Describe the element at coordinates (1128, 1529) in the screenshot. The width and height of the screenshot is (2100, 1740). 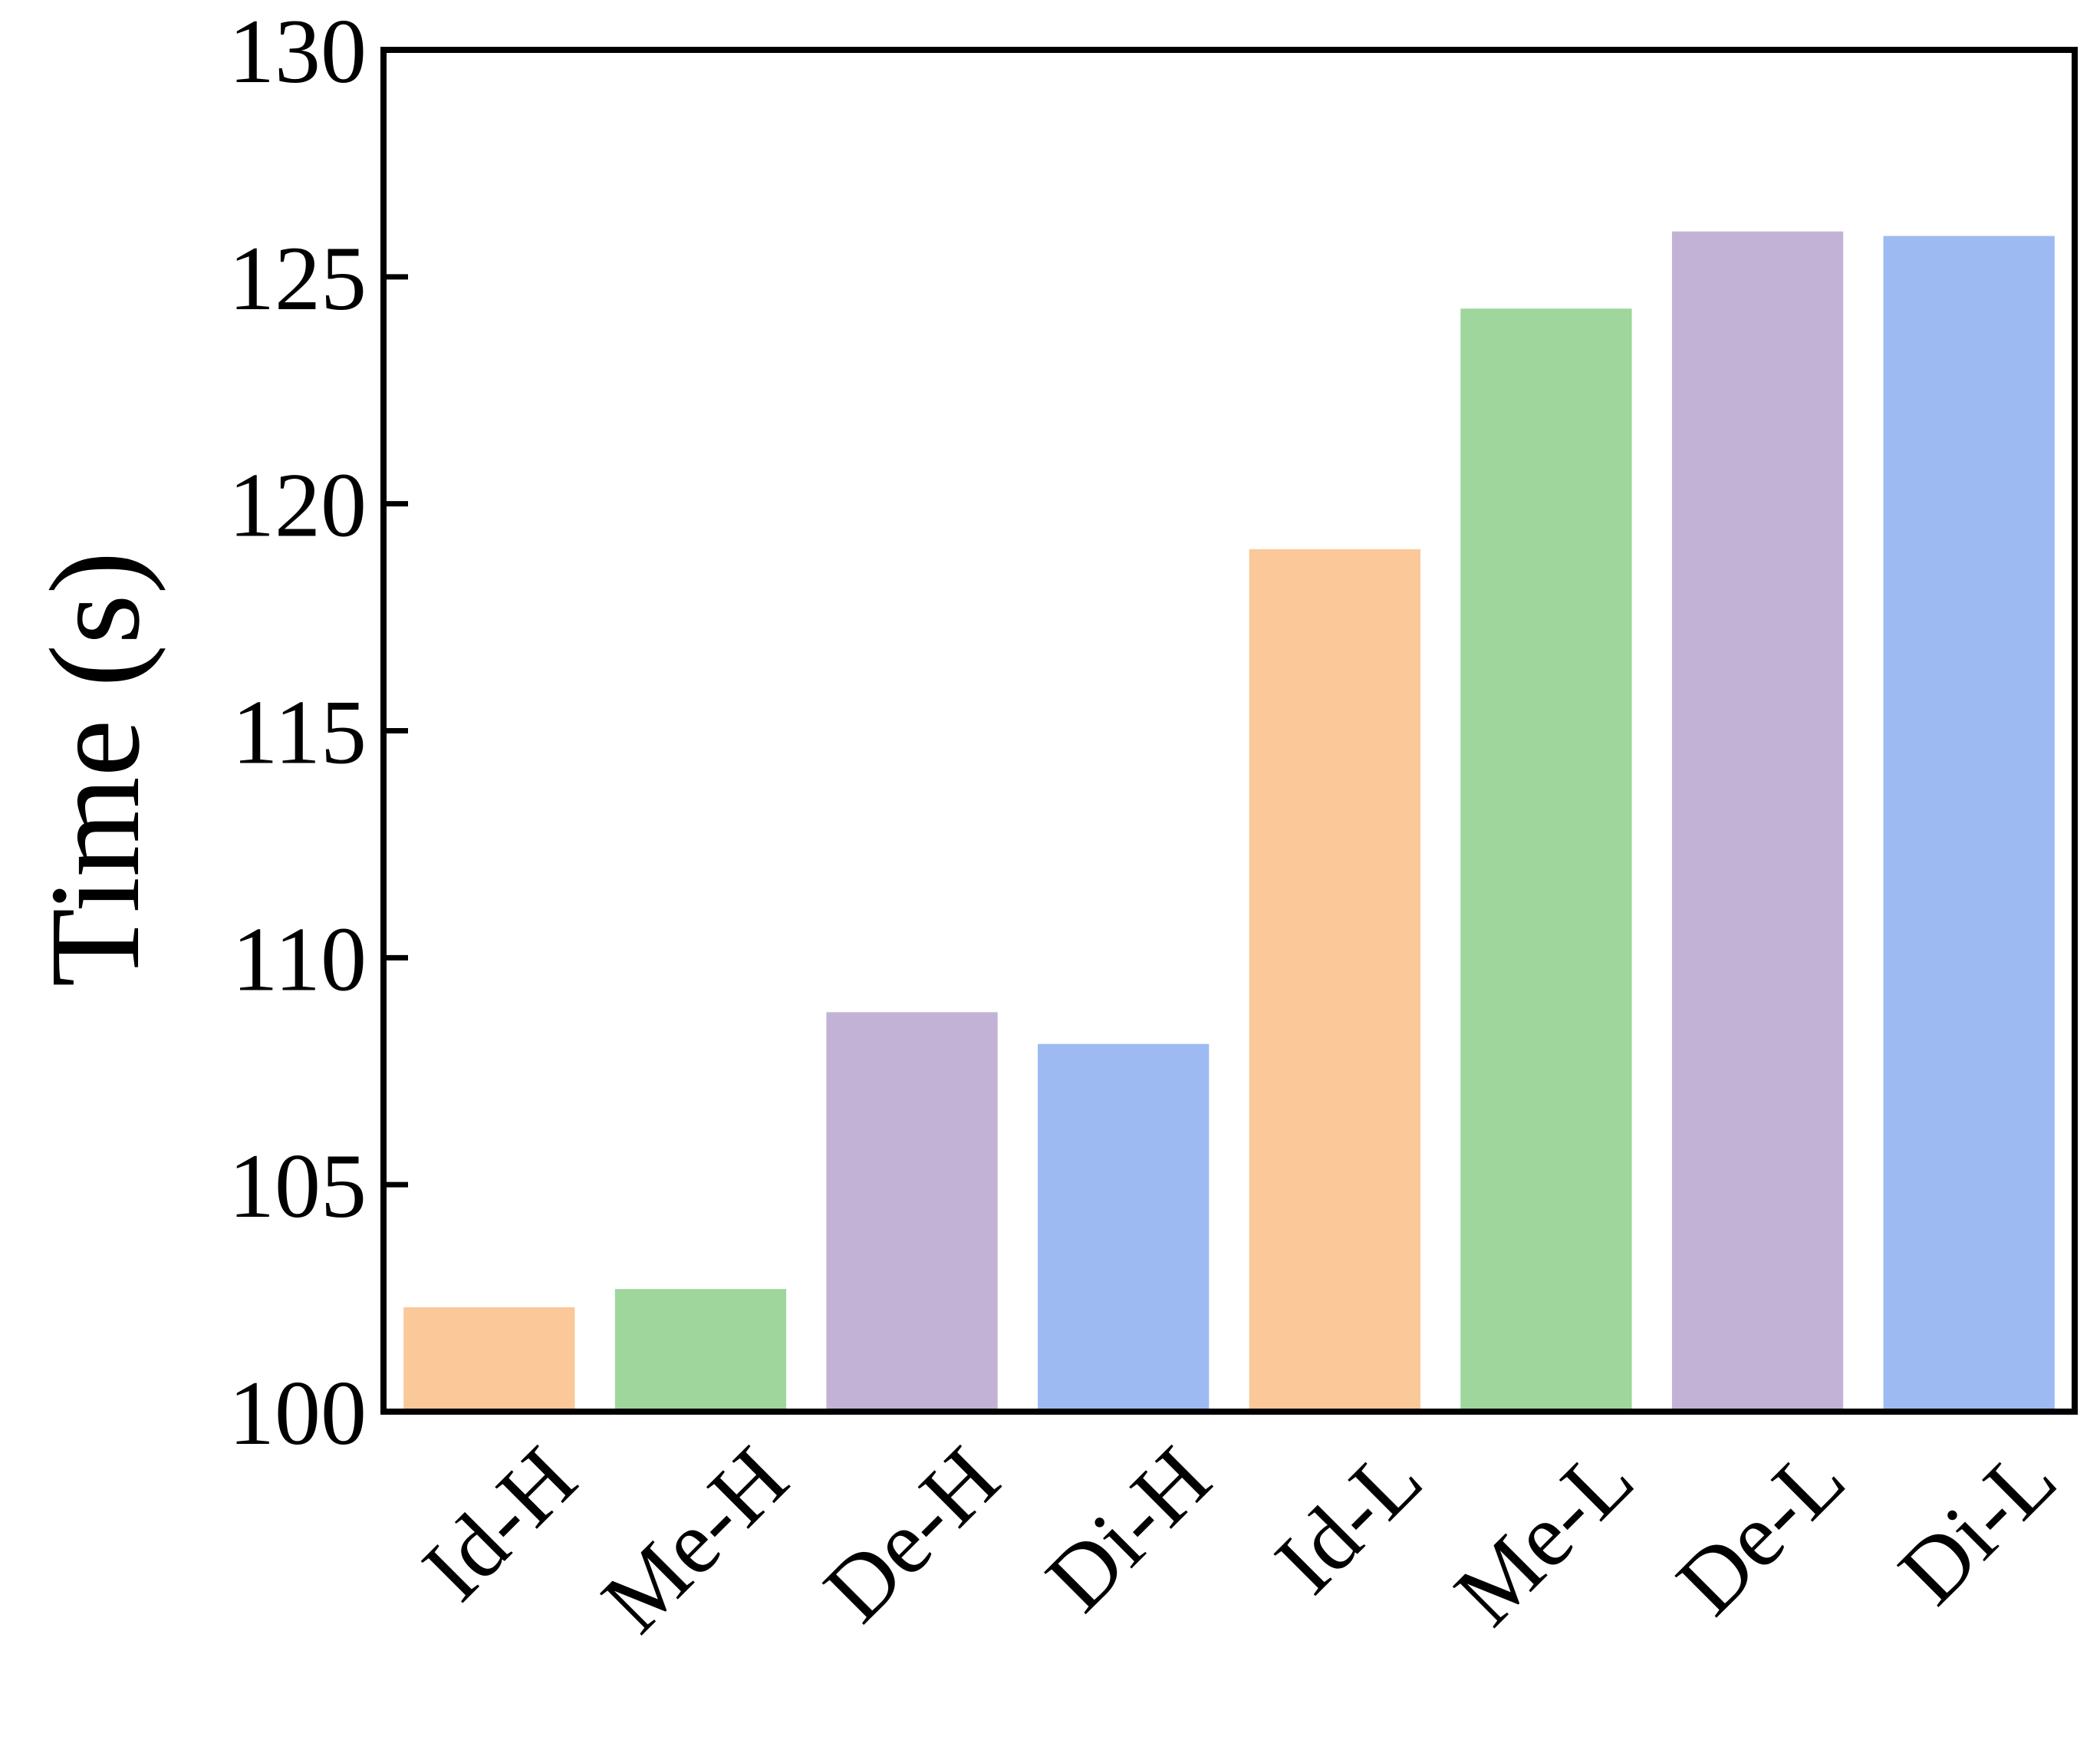
I see `x-tick-label: Di-H` at that location.